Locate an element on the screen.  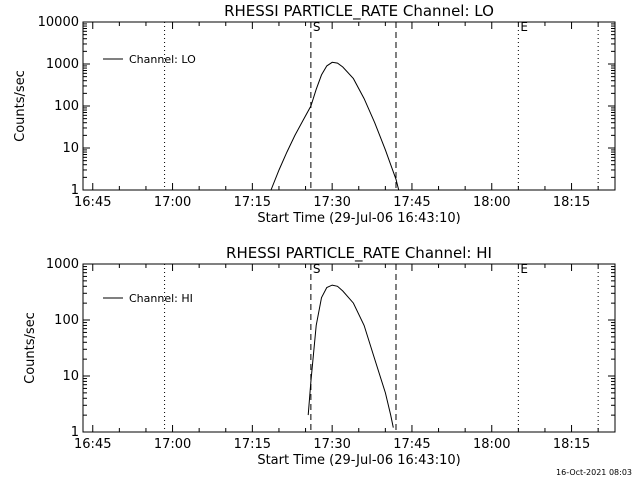
hi-x-tick-label: 17:15 is located at coordinates (252, 444).